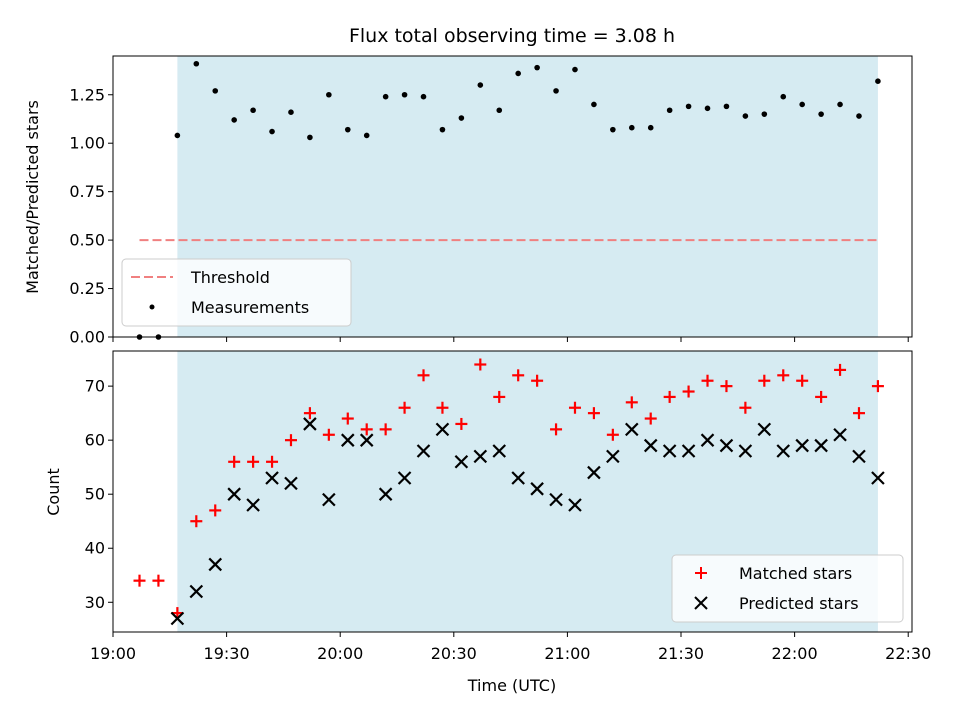  What do you see at coordinates (799, 603) in the screenshot?
I see `legend-predicted-label: Predicted stars` at bounding box center [799, 603].